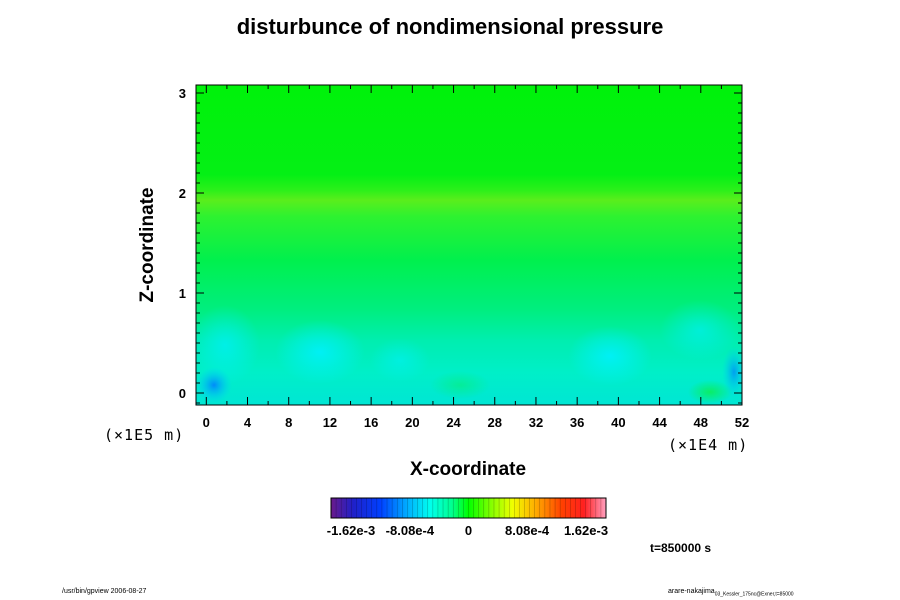 The height and width of the screenshot is (600, 900). I want to click on colorbar-tick-label: -8.08e-4, so click(410, 530).